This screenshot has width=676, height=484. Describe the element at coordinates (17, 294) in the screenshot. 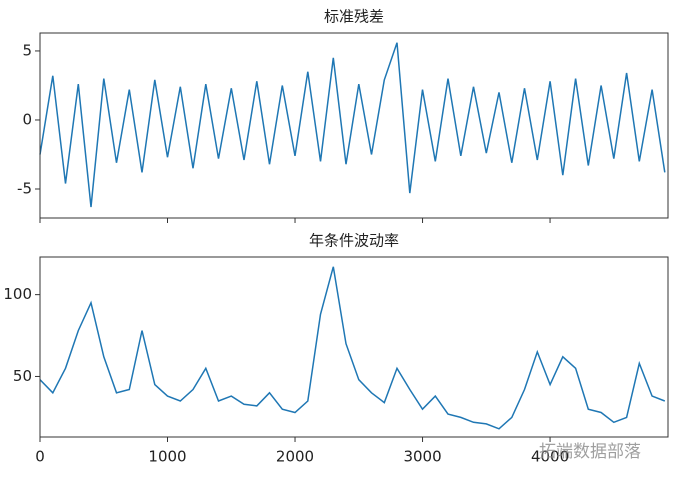

I see `y-tick-label: 100` at that location.